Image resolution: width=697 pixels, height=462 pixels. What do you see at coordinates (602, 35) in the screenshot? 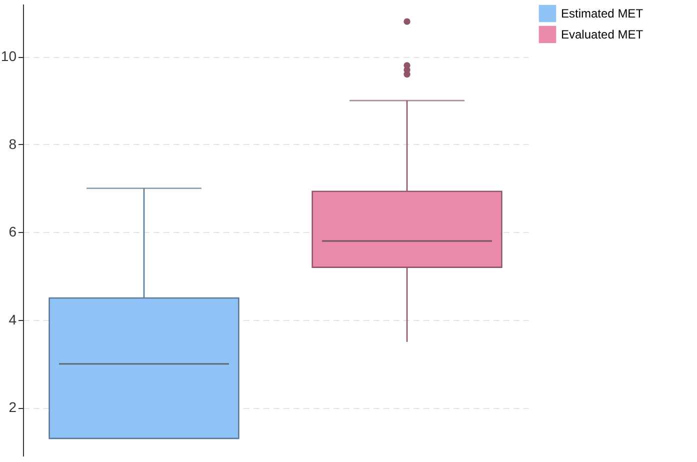
I see `legend-label: Evaluated MET` at bounding box center [602, 35].